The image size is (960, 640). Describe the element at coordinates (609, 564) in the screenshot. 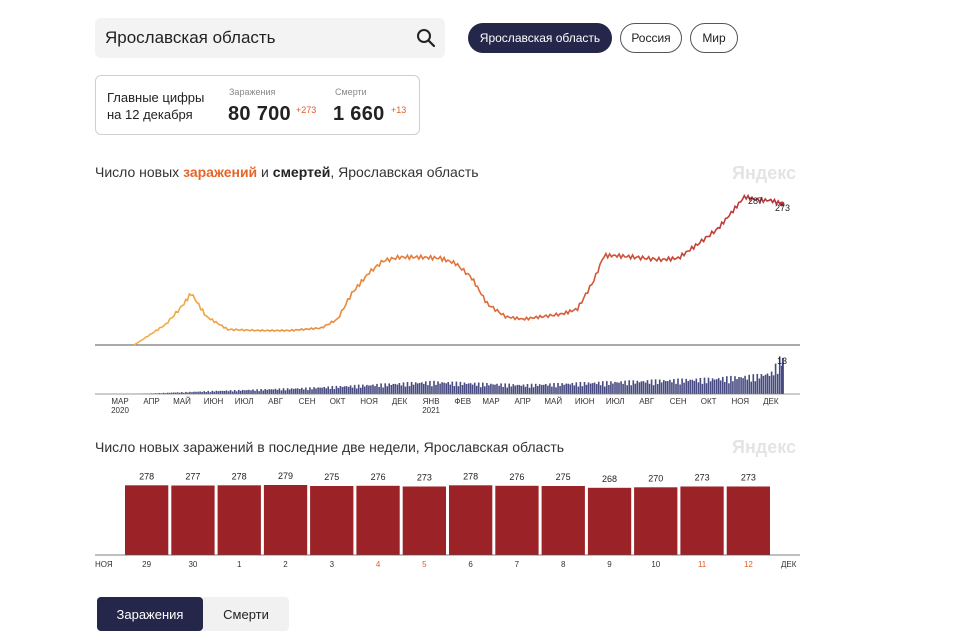

I see `chart2-x-tick: 9` at that location.